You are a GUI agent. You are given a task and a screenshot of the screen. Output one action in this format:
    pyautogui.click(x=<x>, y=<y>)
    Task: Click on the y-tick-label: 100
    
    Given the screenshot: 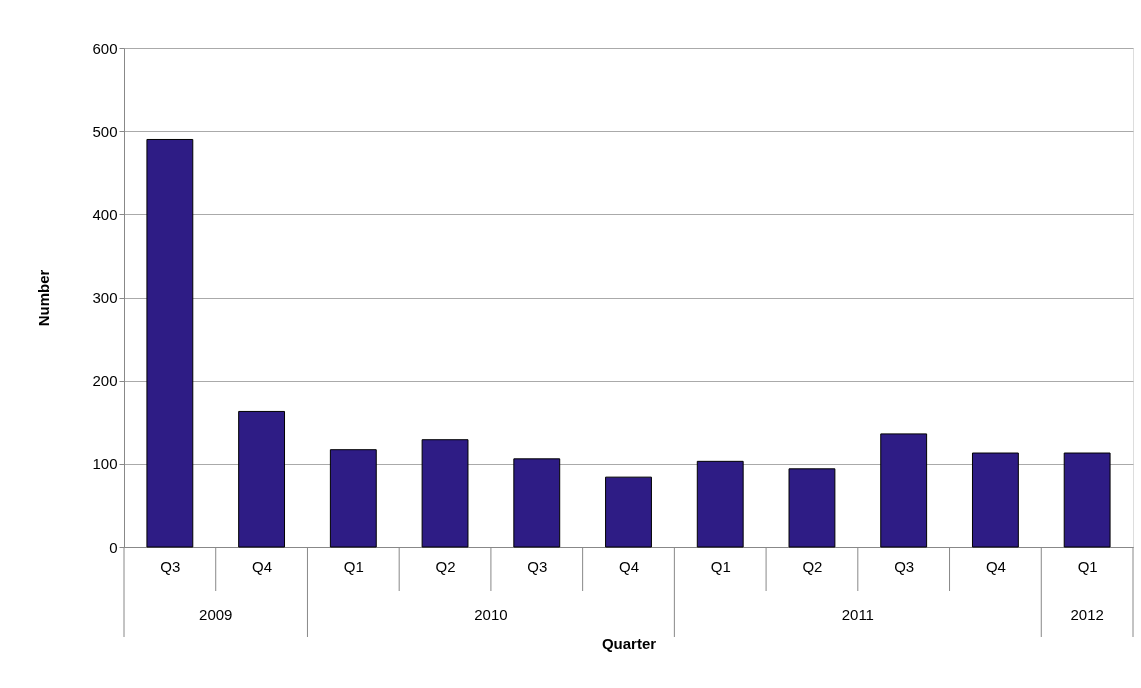 What is the action you would take?
    pyautogui.click(x=105, y=464)
    